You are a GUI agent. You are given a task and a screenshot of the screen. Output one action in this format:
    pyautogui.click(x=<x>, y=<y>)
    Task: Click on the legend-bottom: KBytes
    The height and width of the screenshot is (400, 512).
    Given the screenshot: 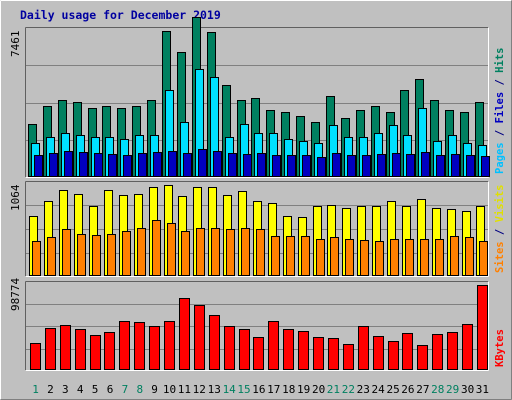 What is the action you would take?
    pyautogui.click(x=500, y=348)
    